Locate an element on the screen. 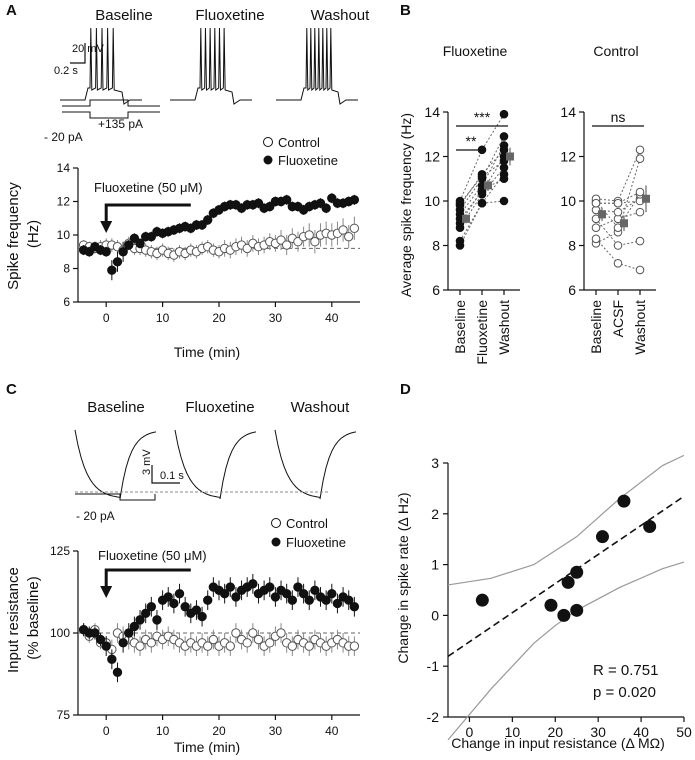  c-step-protocol is located at coordinates (115, 497).